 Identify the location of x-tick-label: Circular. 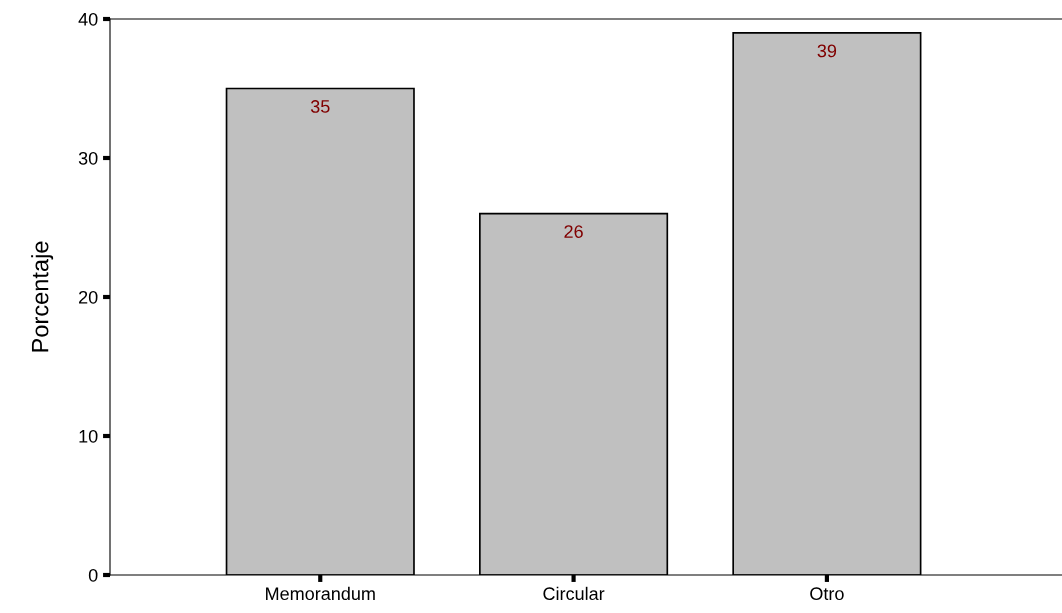
(574, 593).